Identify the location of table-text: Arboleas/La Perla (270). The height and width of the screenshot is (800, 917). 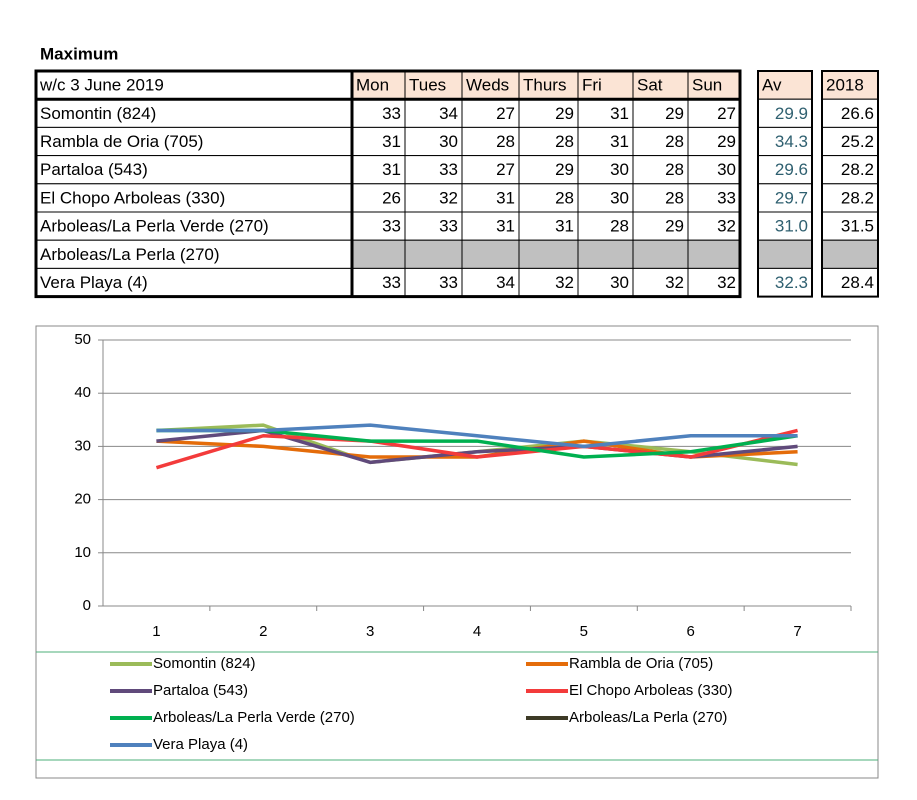
(130, 254).